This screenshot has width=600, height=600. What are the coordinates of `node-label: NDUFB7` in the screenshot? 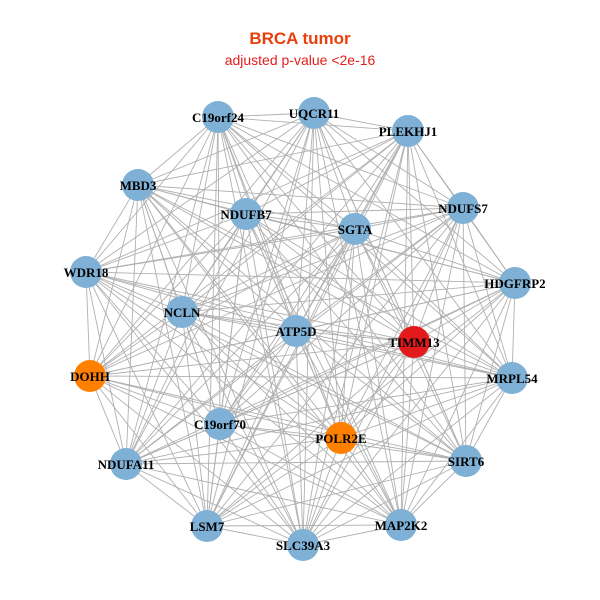 It's located at (246, 214).